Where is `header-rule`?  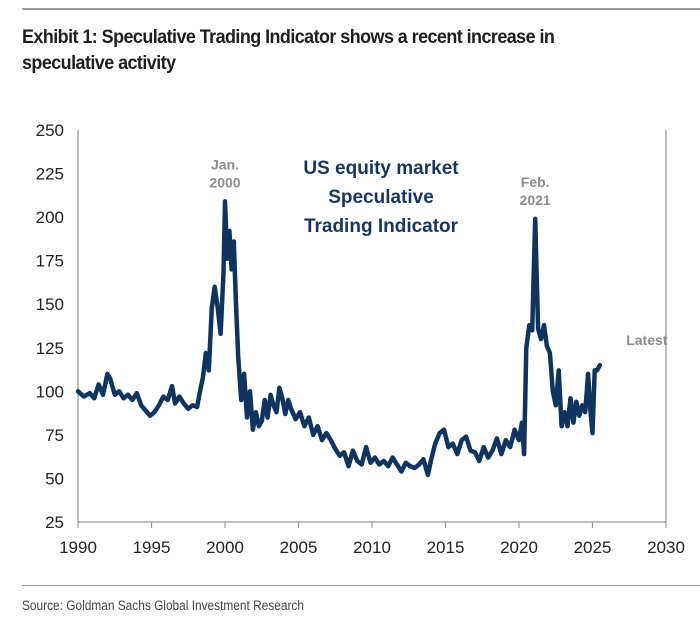 header-rule is located at coordinates (361, 9).